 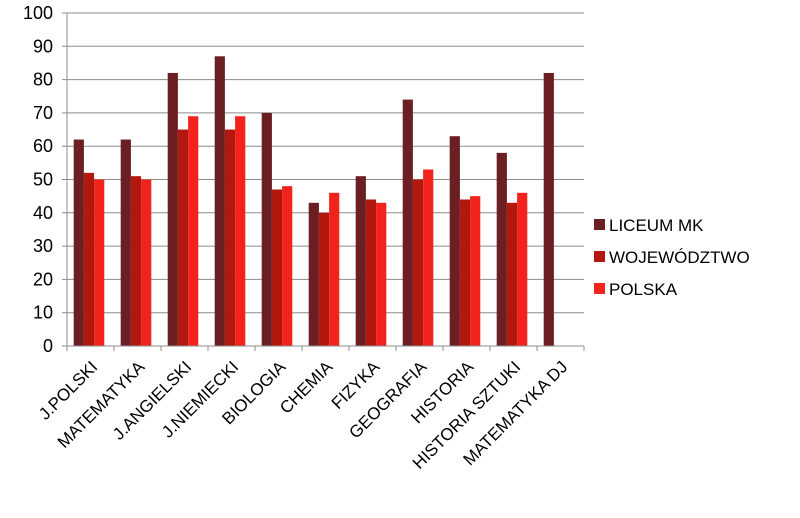 What do you see at coordinates (43, 213) in the screenshot?
I see `y-tick-label: 40` at bounding box center [43, 213].